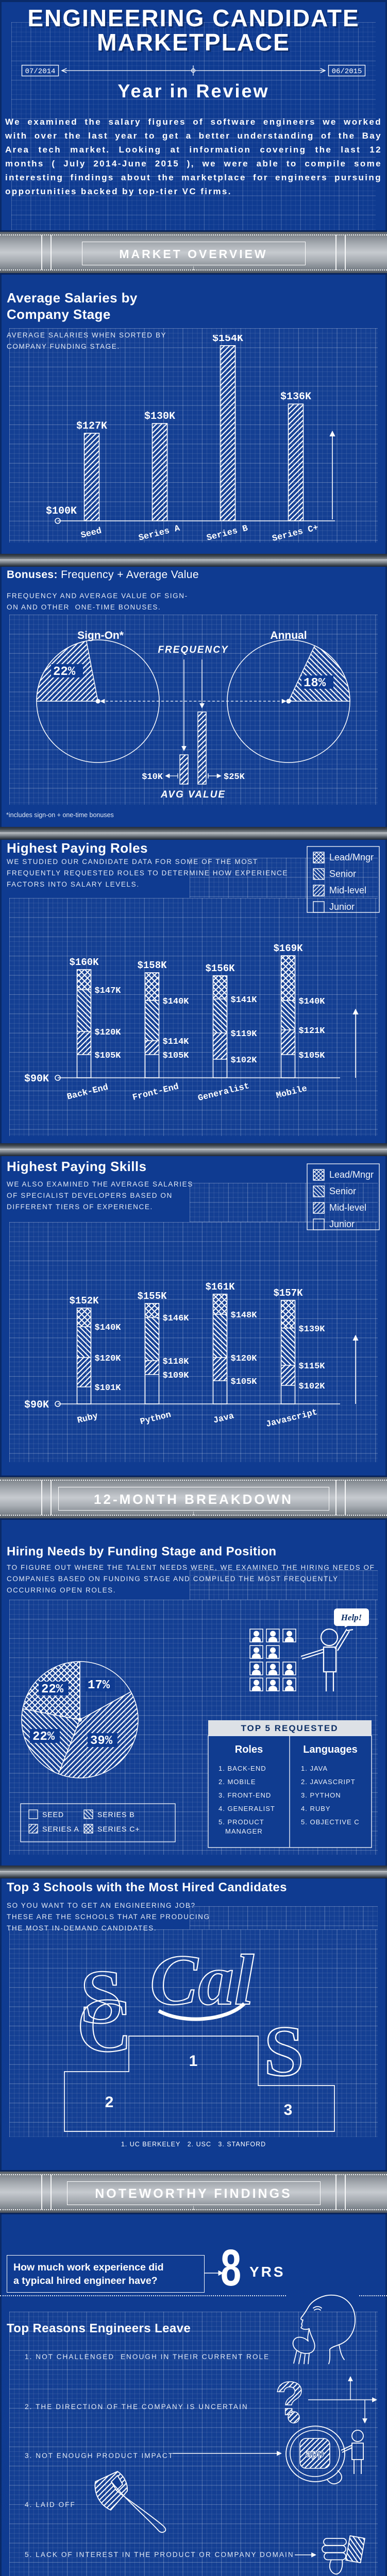  Describe the element at coordinates (289, 1728) in the screenshot. I see `svg-text: TOP 5 REQUESTED` at that location.